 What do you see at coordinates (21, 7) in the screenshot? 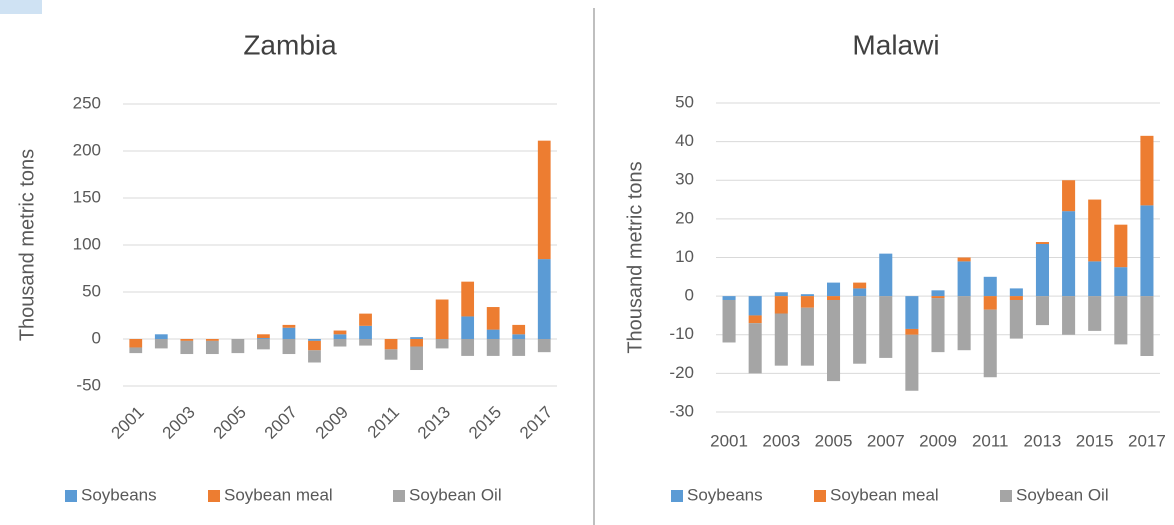
I see `tab-marker` at bounding box center [21, 7].